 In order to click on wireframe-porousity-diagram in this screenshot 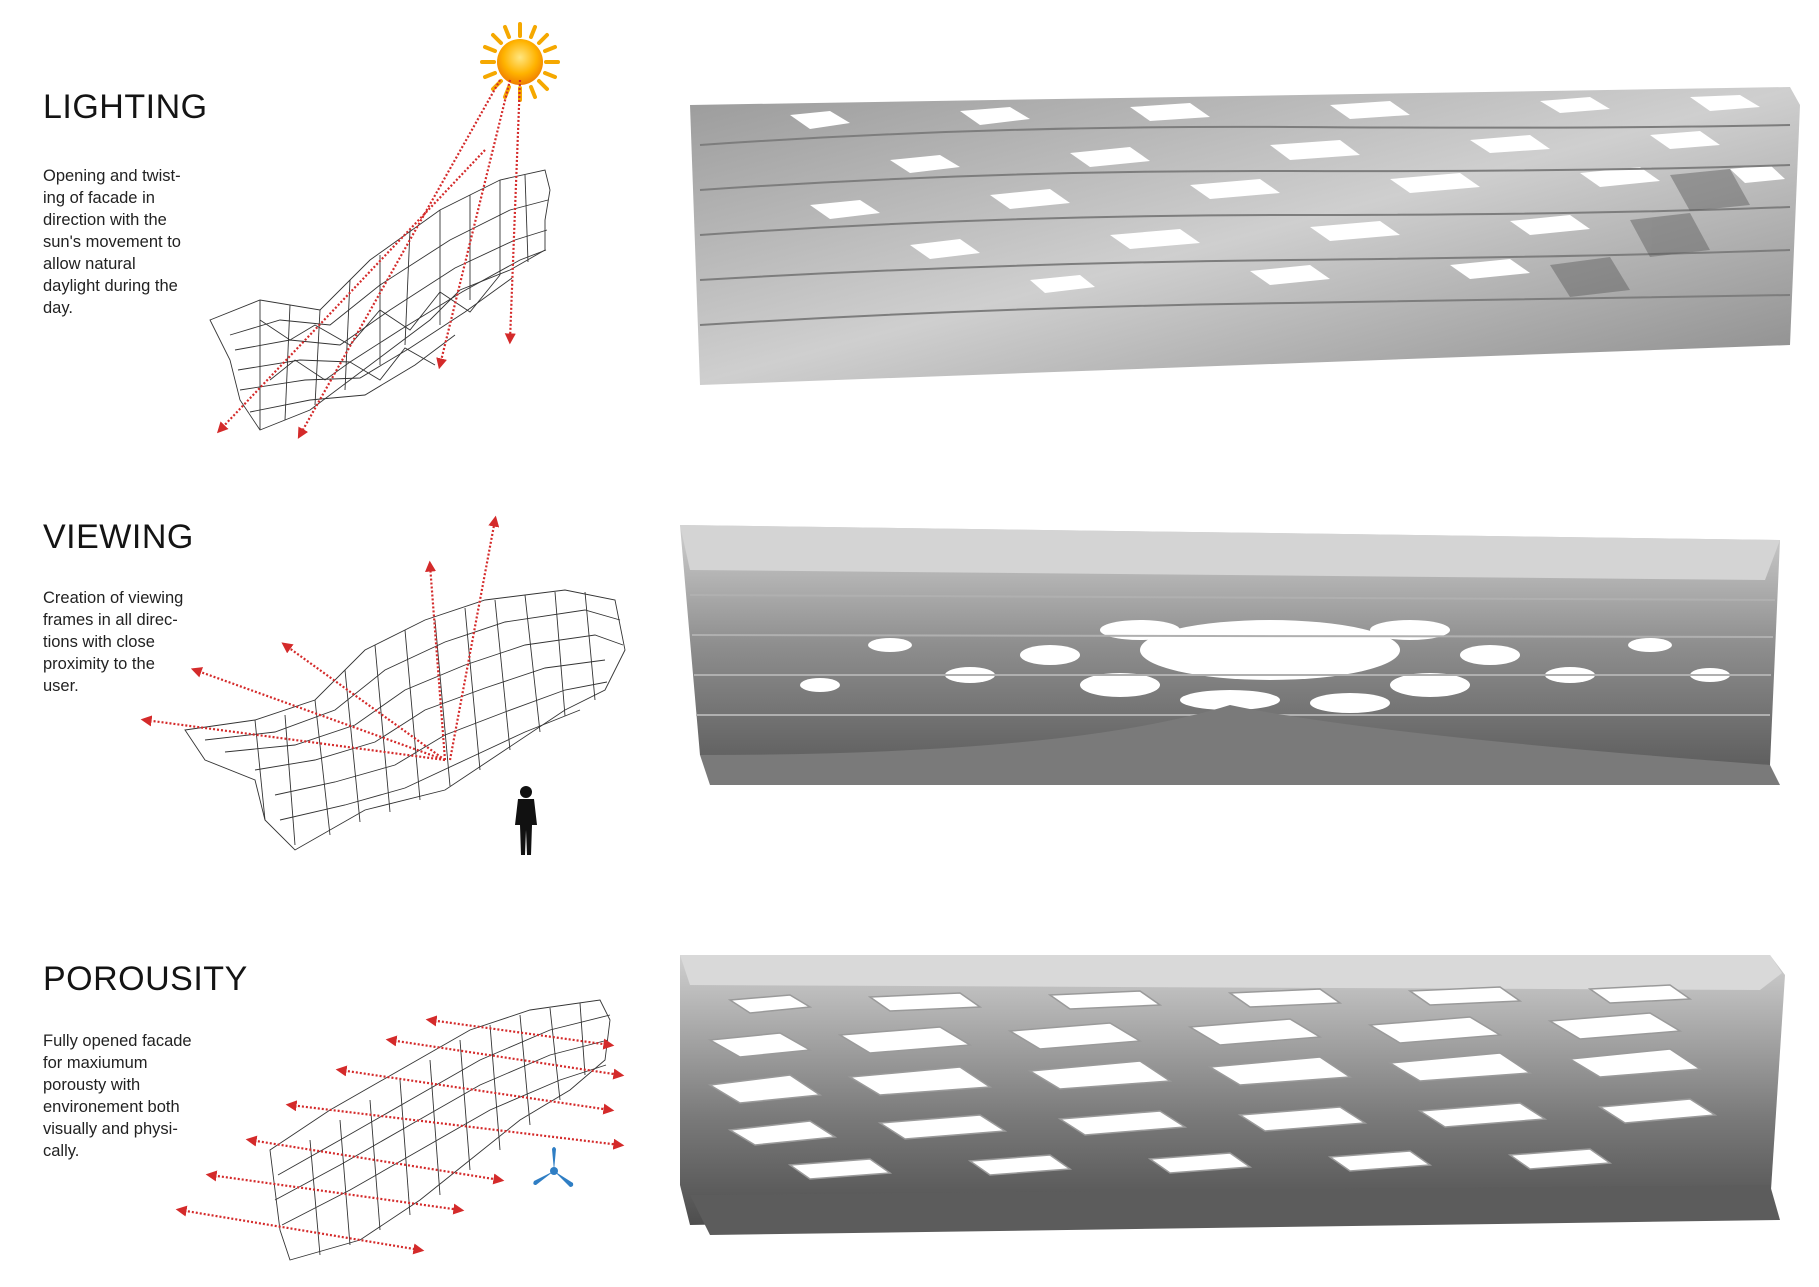, I will do `click(400, 1130)`.